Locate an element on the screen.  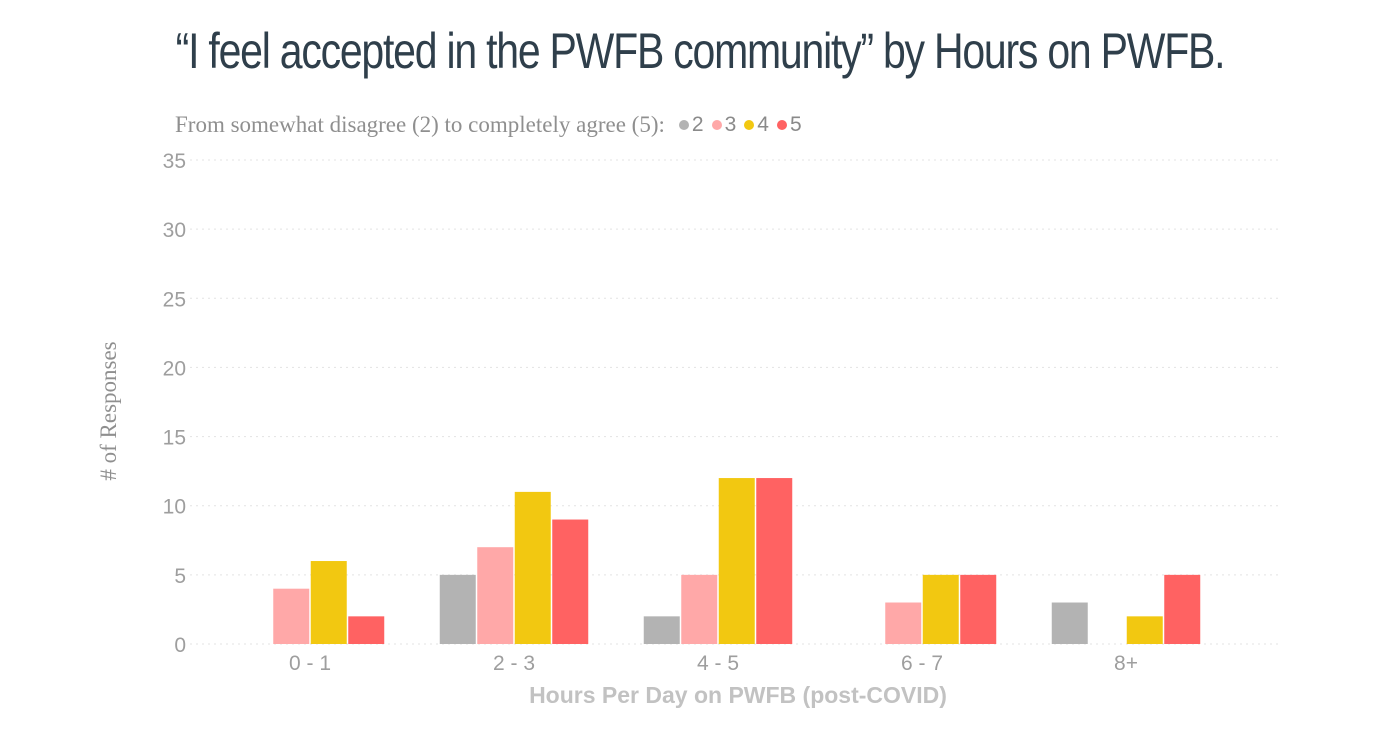
legend-item-5: 5 is located at coordinates (789, 125).